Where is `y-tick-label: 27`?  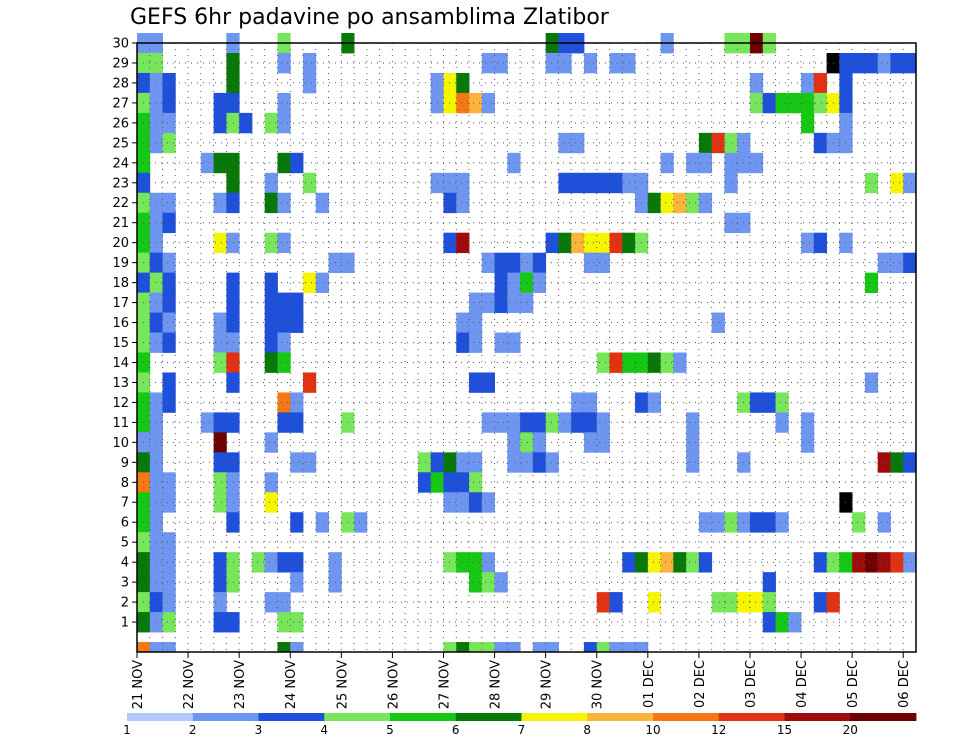 y-tick-label: 27 is located at coordinates (120, 103).